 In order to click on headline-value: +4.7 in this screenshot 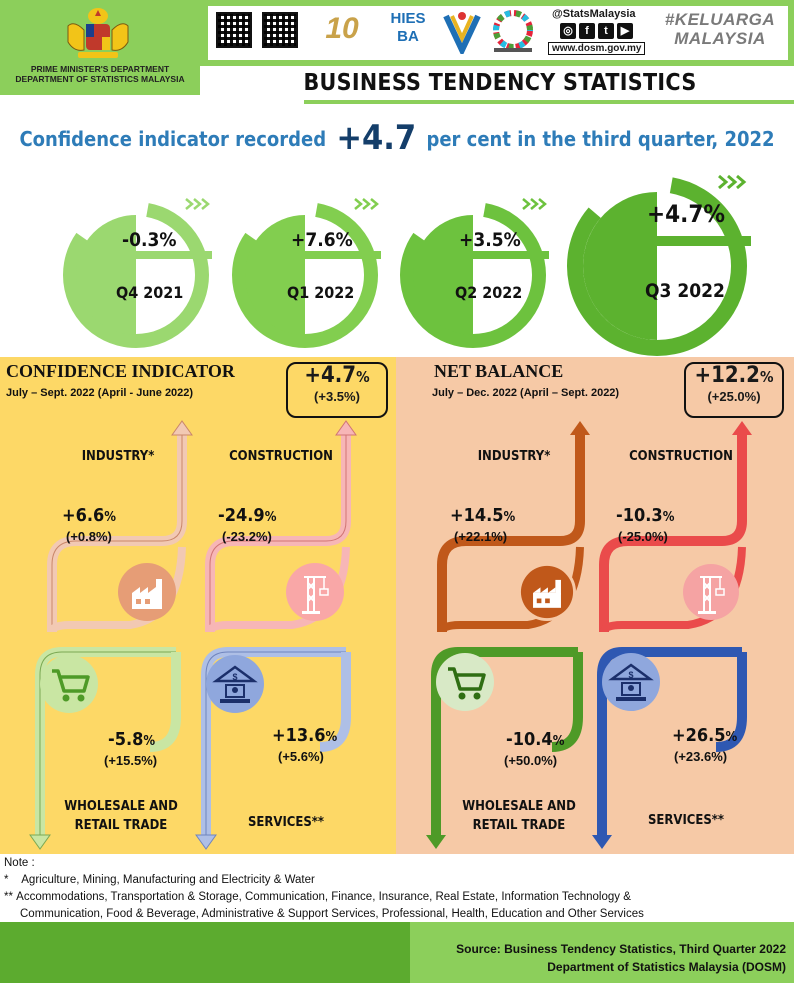, I will do `click(376, 138)`.